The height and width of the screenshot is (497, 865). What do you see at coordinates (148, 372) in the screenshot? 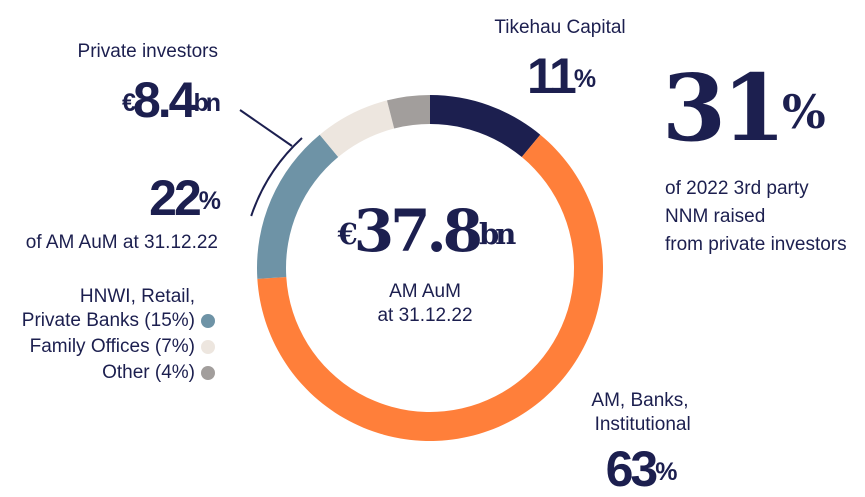
I see `legend-label: Other (4%)` at bounding box center [148, 372].